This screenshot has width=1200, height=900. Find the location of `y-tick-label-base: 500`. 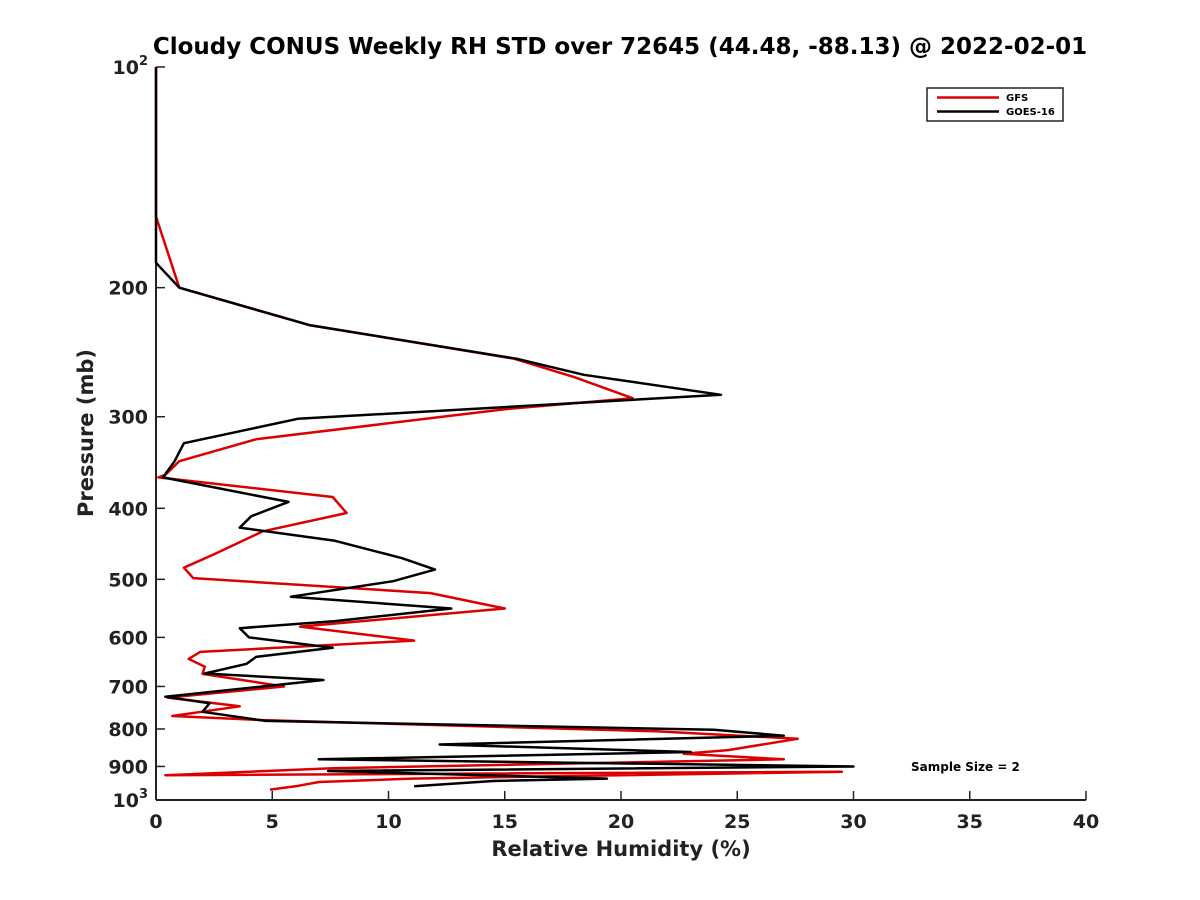

y-tick-label-base: 500 is located at coordinates (128, 580).